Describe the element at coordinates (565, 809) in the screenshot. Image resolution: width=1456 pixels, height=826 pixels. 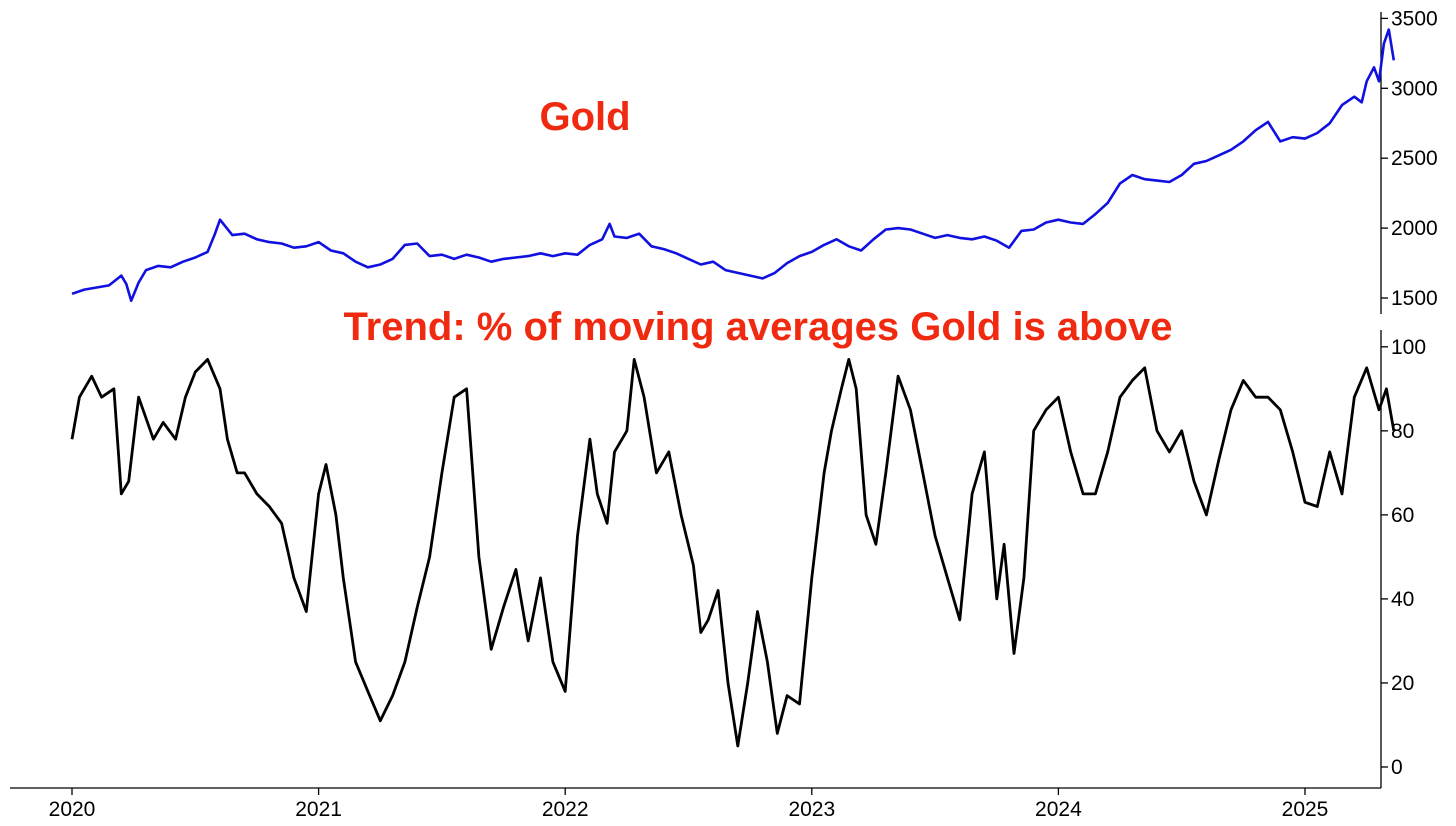
I see `x-tick-label: 2022` at that location.